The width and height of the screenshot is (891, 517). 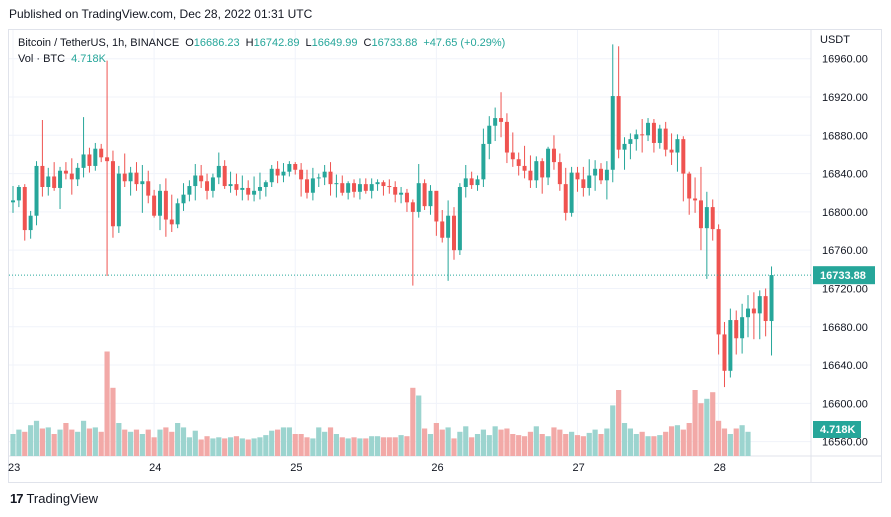 What do you see at coordinates (14, 468) in the screenshot?
I see `time-tick-label: 23` at bounding box center [14, 468].